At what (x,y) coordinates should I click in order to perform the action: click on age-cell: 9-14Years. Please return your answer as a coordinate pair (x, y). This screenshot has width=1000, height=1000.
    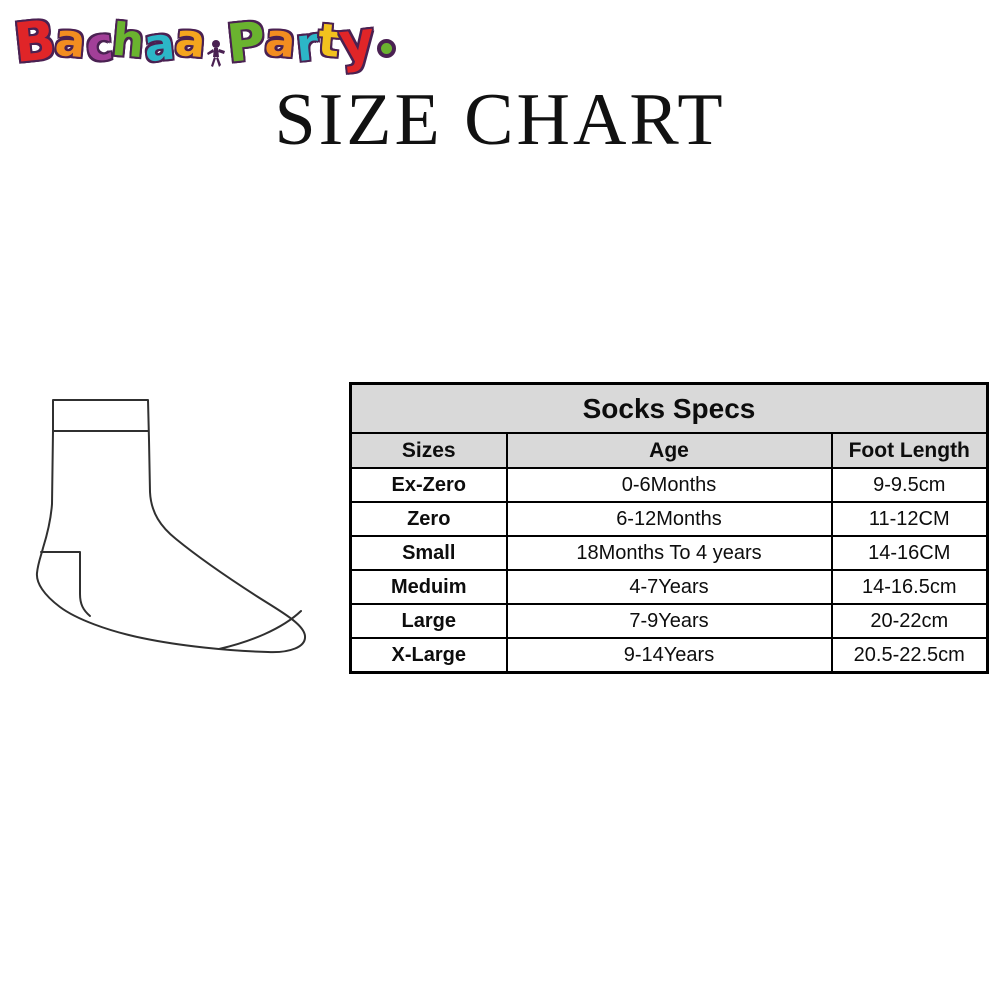
    Looking at the image, I should click on (669, 655).